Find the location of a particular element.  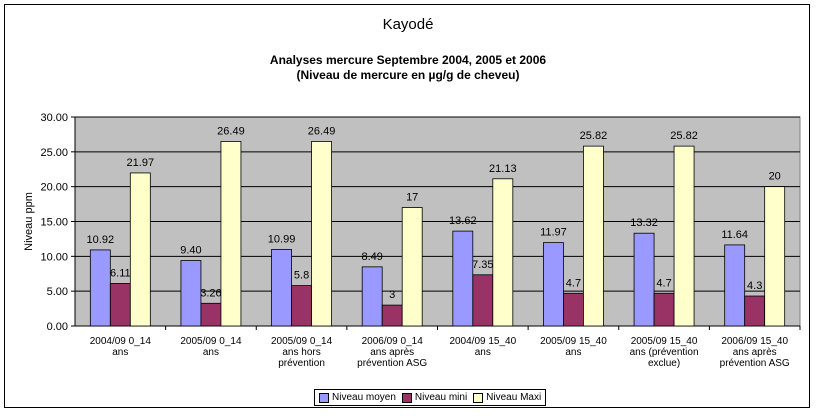

data-label: 21.97 is located at coordinates (141, 163).